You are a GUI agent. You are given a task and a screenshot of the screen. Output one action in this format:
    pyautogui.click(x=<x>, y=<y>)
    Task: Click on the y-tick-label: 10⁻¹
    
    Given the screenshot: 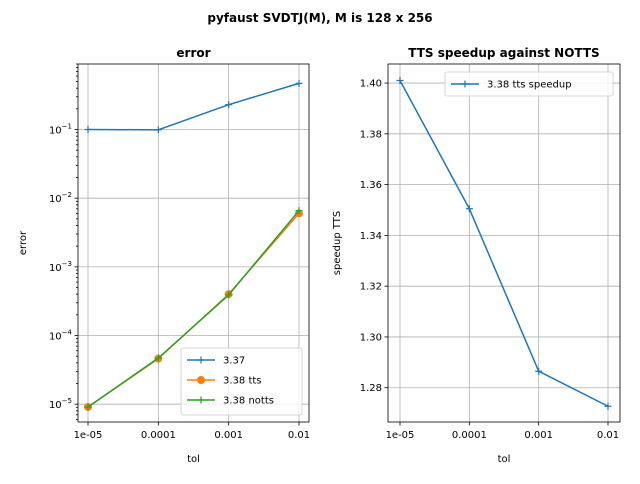 What is the action you would take?
    pyautogui.click(x=60, y=130)
    